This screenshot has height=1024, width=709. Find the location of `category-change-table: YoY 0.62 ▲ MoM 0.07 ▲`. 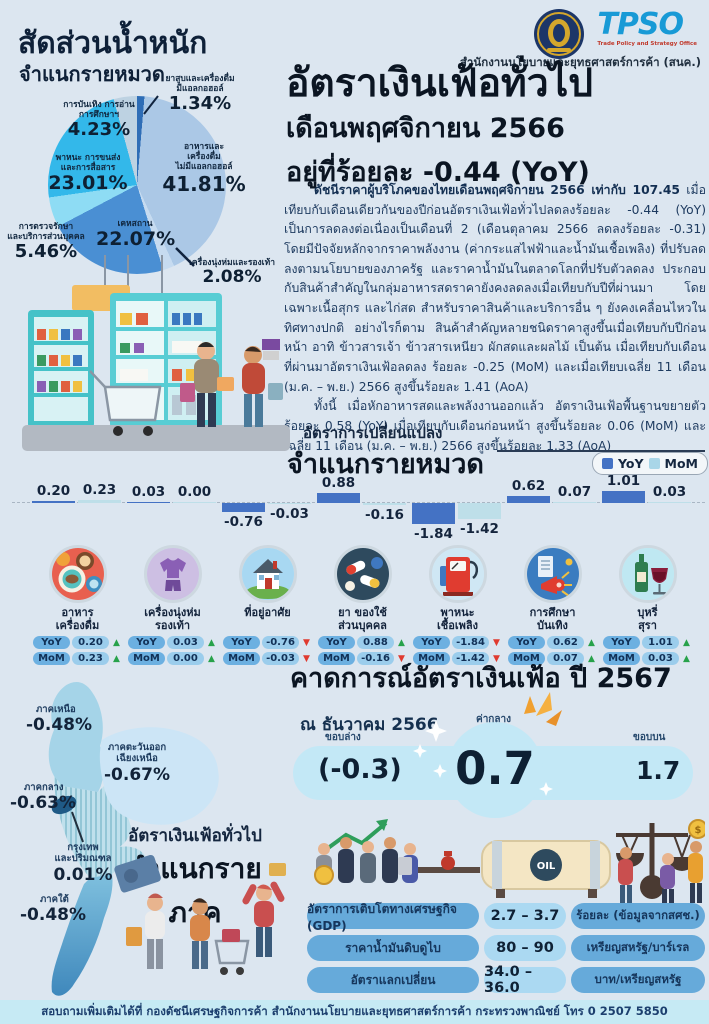

category-change-table: YoY 0.62 ▲ MoM 0.07 ▲ is located at coordinates (552, 650).